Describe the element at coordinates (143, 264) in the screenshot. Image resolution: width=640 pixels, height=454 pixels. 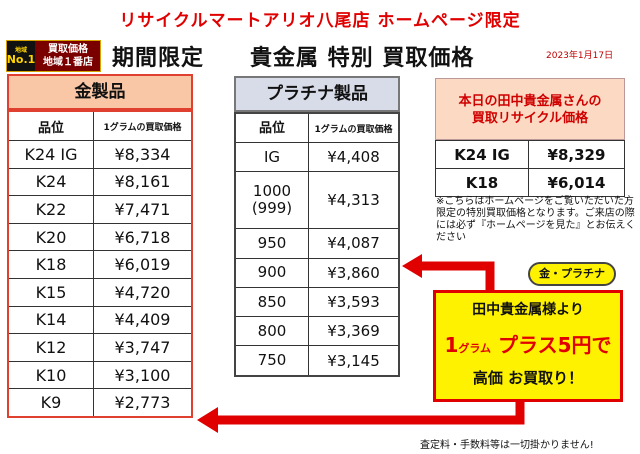
I see `price-cell: ¥6,019` at that location.